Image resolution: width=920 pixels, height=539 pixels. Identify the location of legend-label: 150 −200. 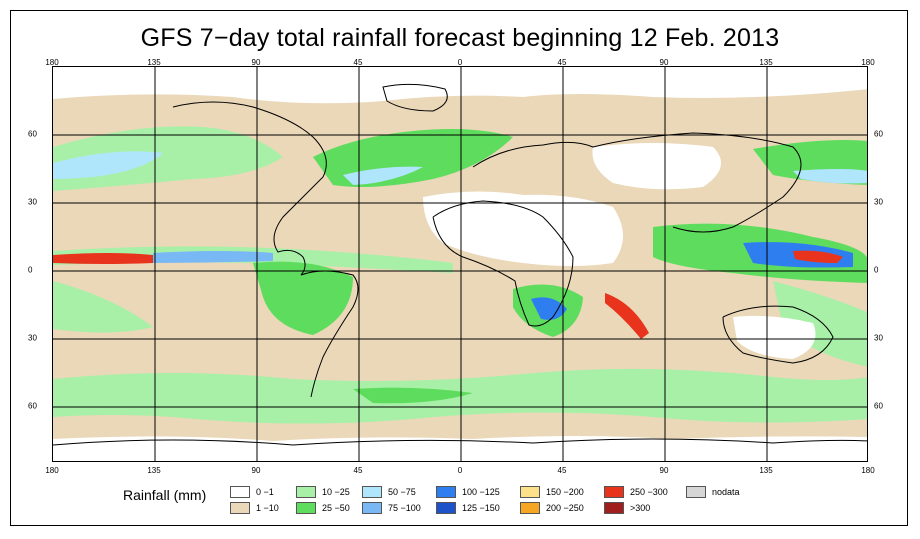
(565, 492).